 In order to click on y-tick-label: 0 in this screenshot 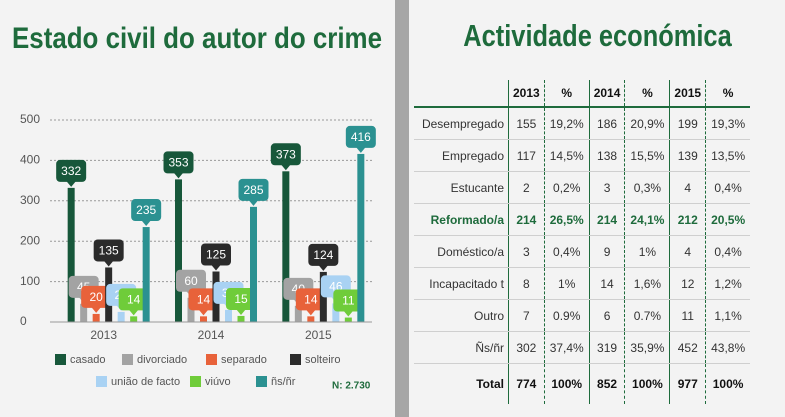, I will do `click(23, 321)`.